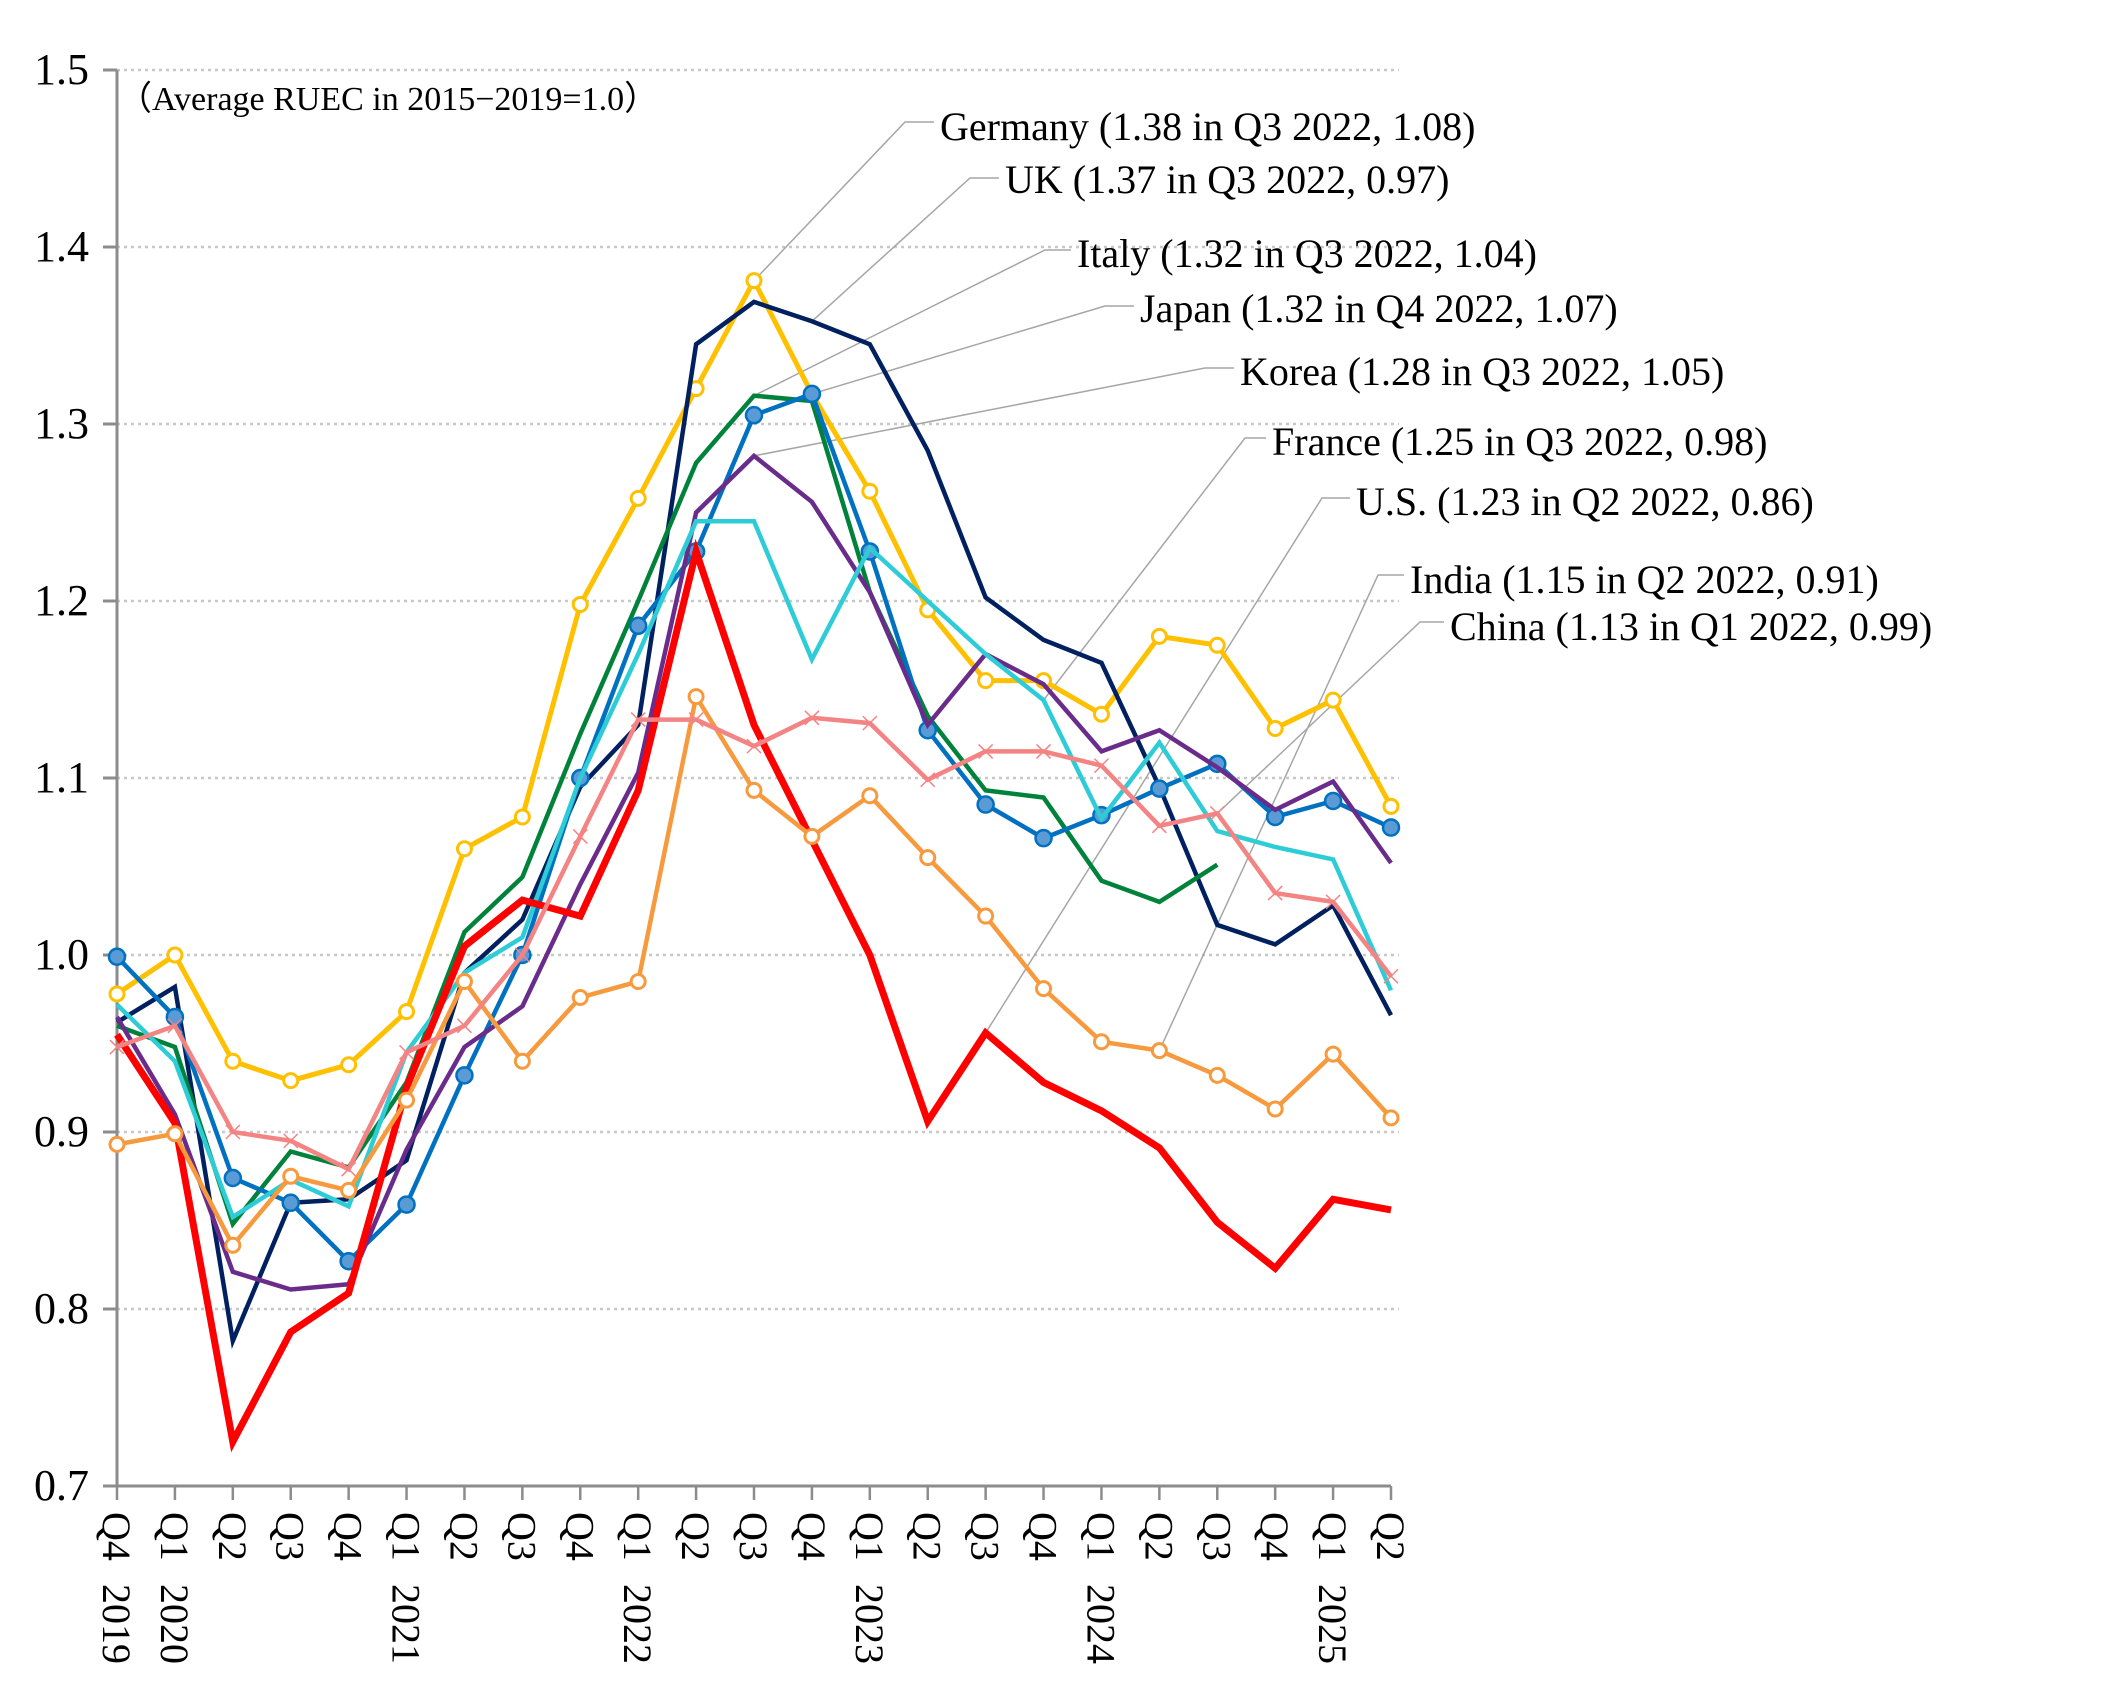  I want to click on y-tick-label: 1.4, so click(61, 246).